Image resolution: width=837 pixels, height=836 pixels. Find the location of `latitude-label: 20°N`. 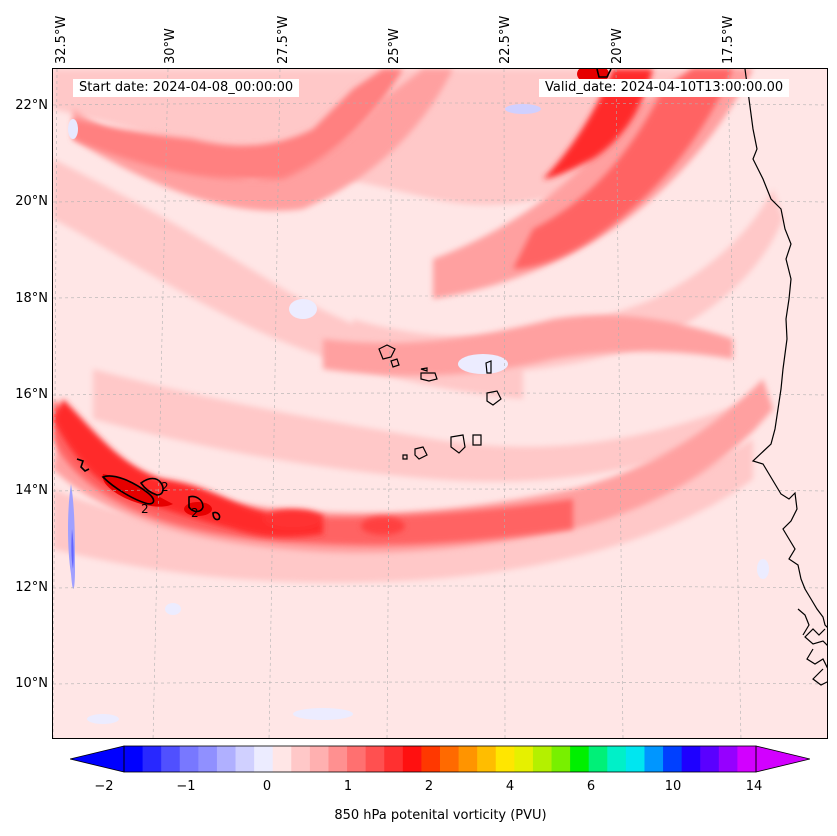

latitude-label: 20°N is located at coordinates (31, 201).